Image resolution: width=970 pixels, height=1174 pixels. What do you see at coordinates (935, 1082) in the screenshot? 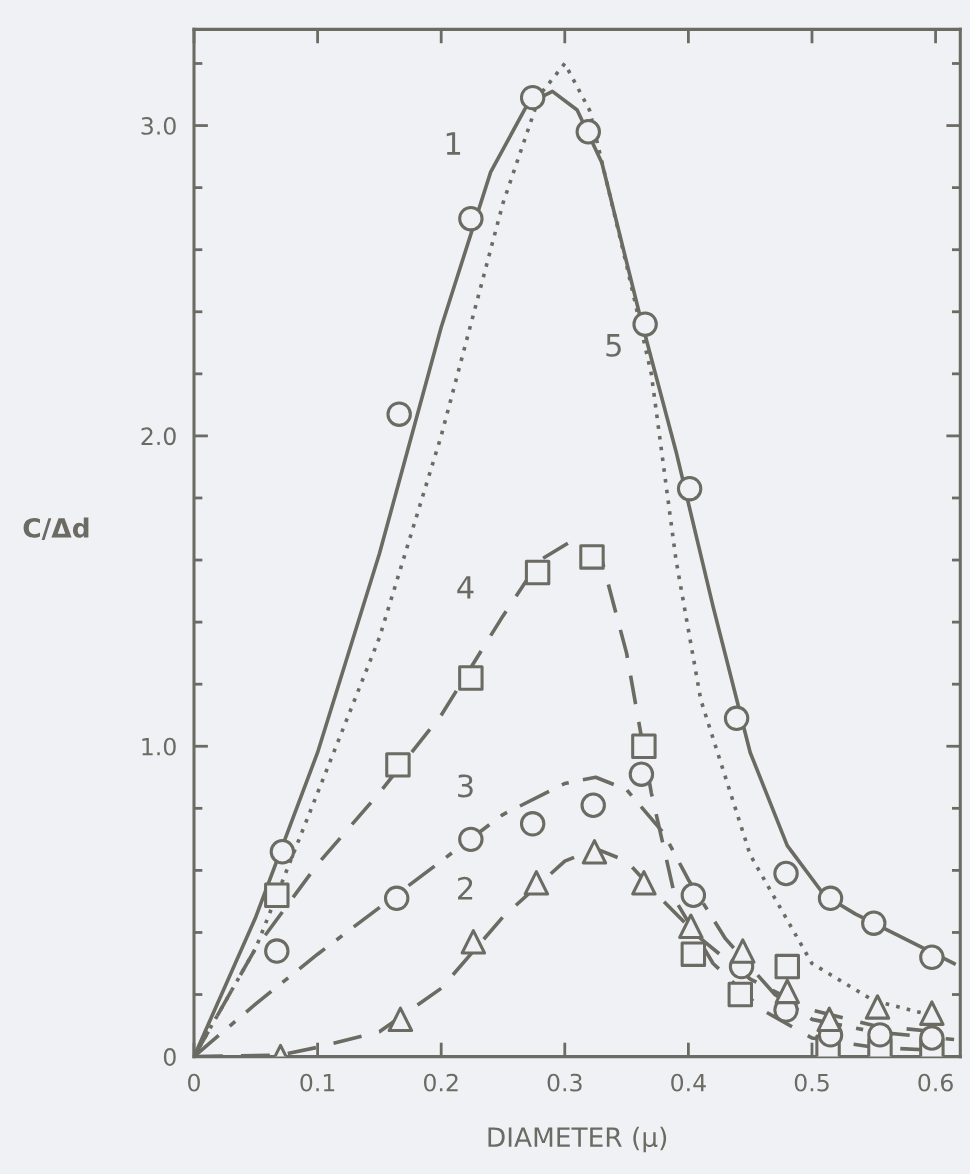
I see `x-tick-label: 0.6` at bounding box center [935, 1082].